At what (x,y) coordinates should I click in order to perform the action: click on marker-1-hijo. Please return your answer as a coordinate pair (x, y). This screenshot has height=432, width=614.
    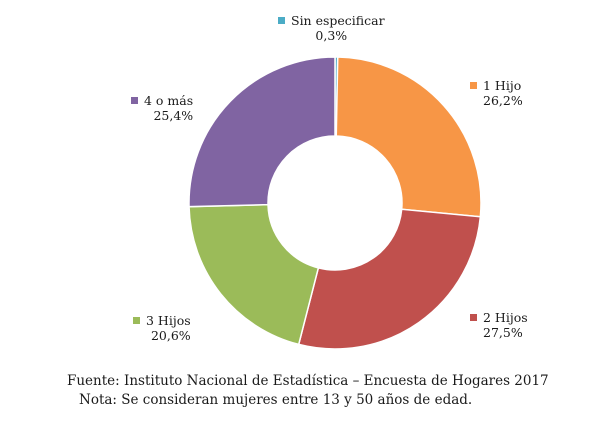
    Looking at the image, I should click on (473, 85).